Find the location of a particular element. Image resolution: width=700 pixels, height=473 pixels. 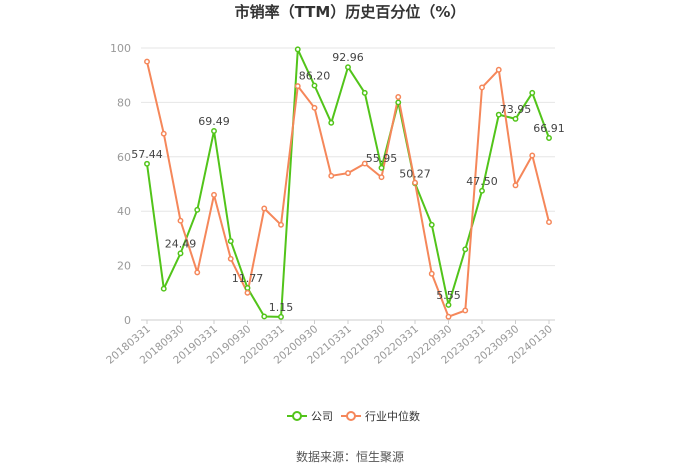

data-label: 1.15 is located at coordinates (281, 307).